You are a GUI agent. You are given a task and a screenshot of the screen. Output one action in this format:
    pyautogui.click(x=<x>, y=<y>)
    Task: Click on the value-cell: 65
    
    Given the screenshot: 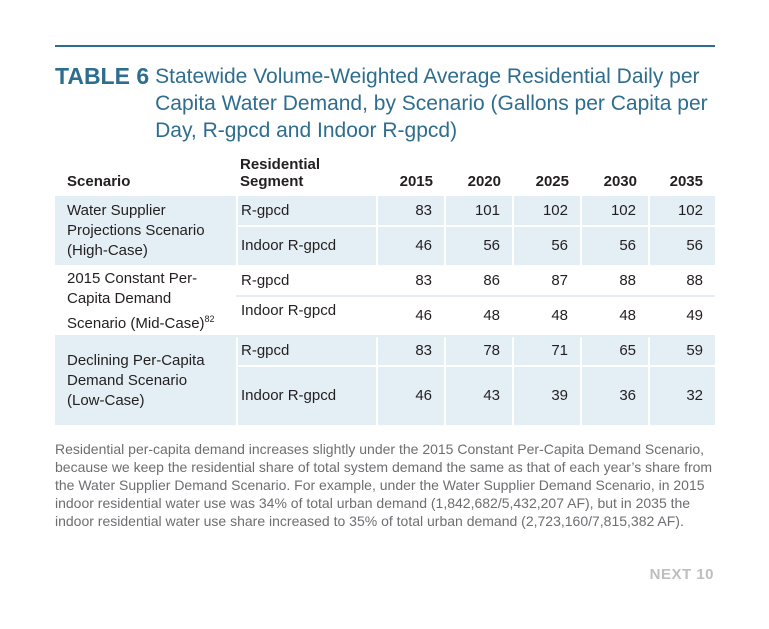 What is the action you would take?
    pyautogui.click(x=614, y=351)
    